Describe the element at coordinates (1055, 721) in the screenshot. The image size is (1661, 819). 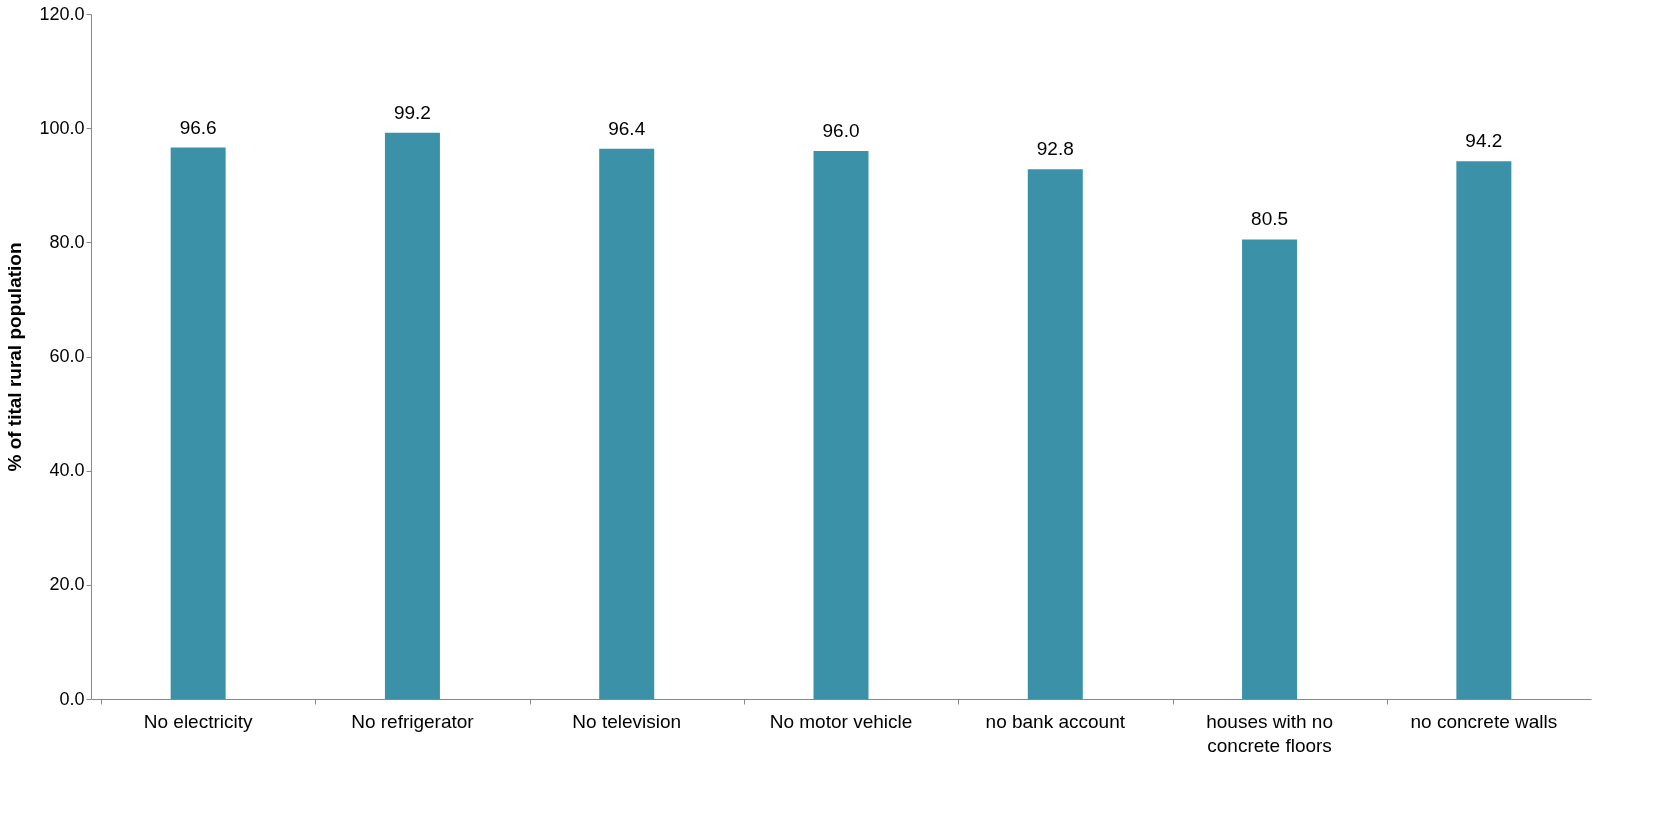
I see `x-tick-label: no bank account` at that location.